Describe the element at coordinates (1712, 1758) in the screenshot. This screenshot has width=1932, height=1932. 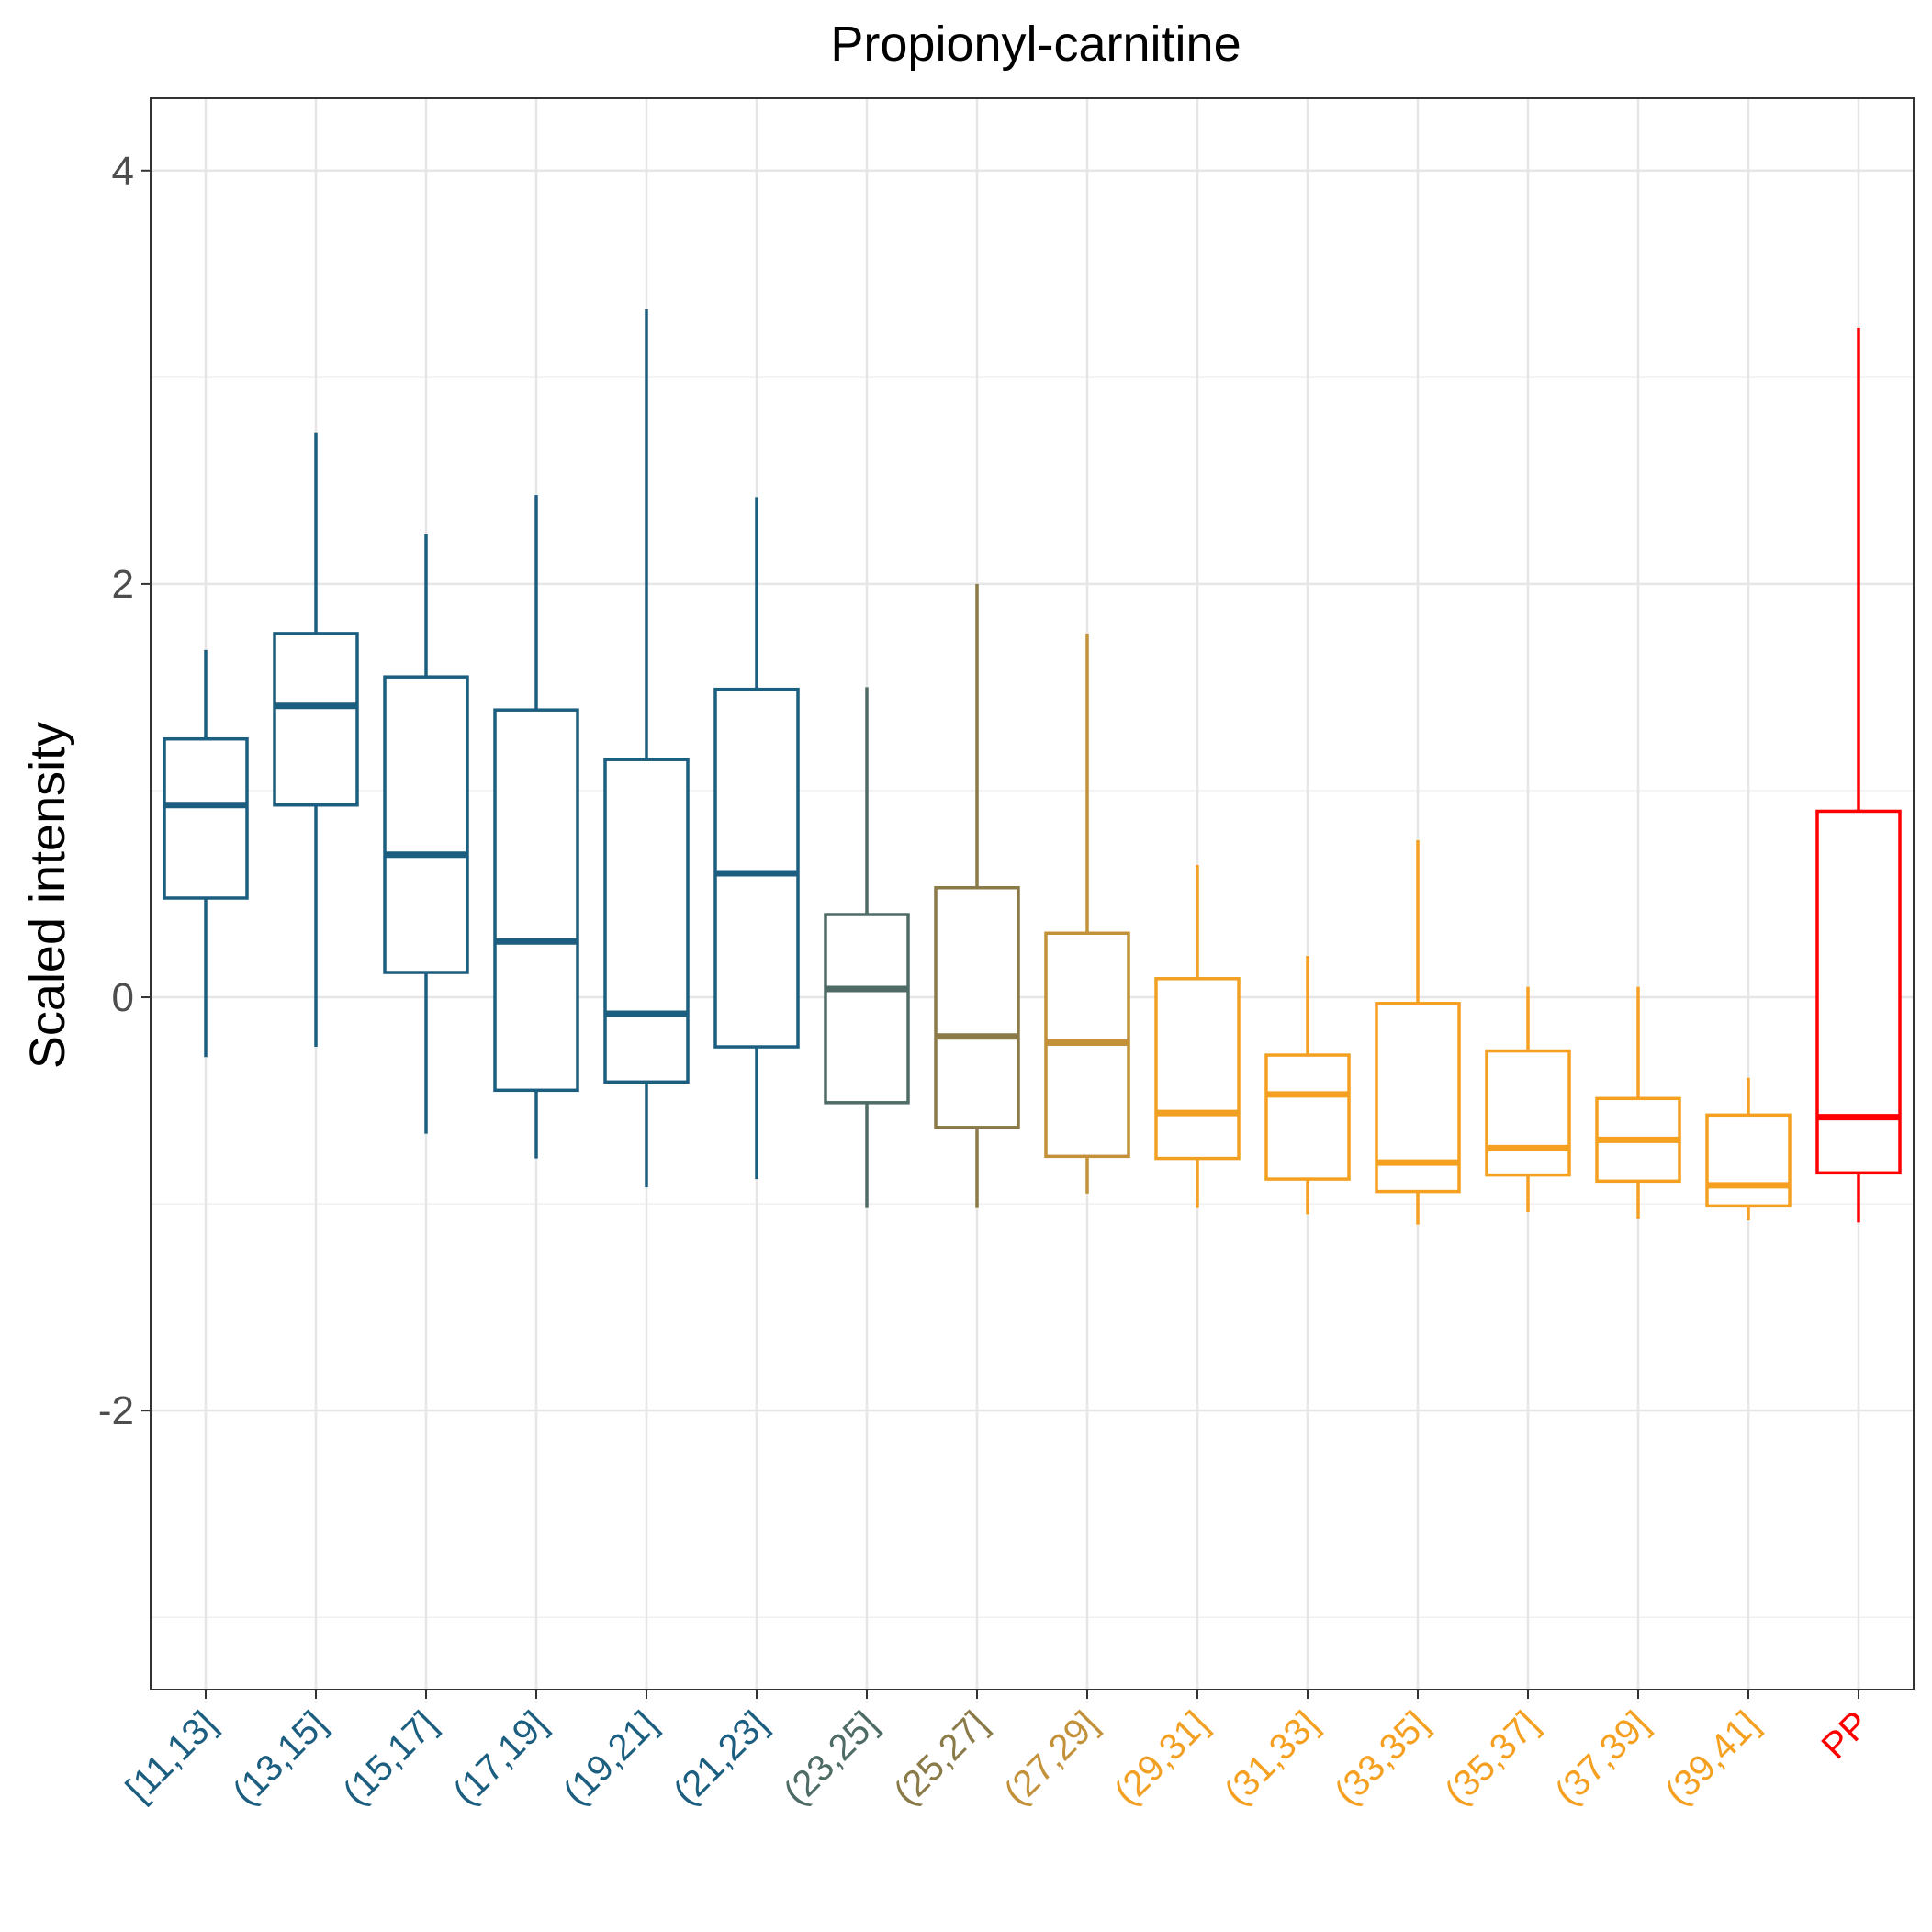
I see `x-tick-label: (39,41]` at that location.